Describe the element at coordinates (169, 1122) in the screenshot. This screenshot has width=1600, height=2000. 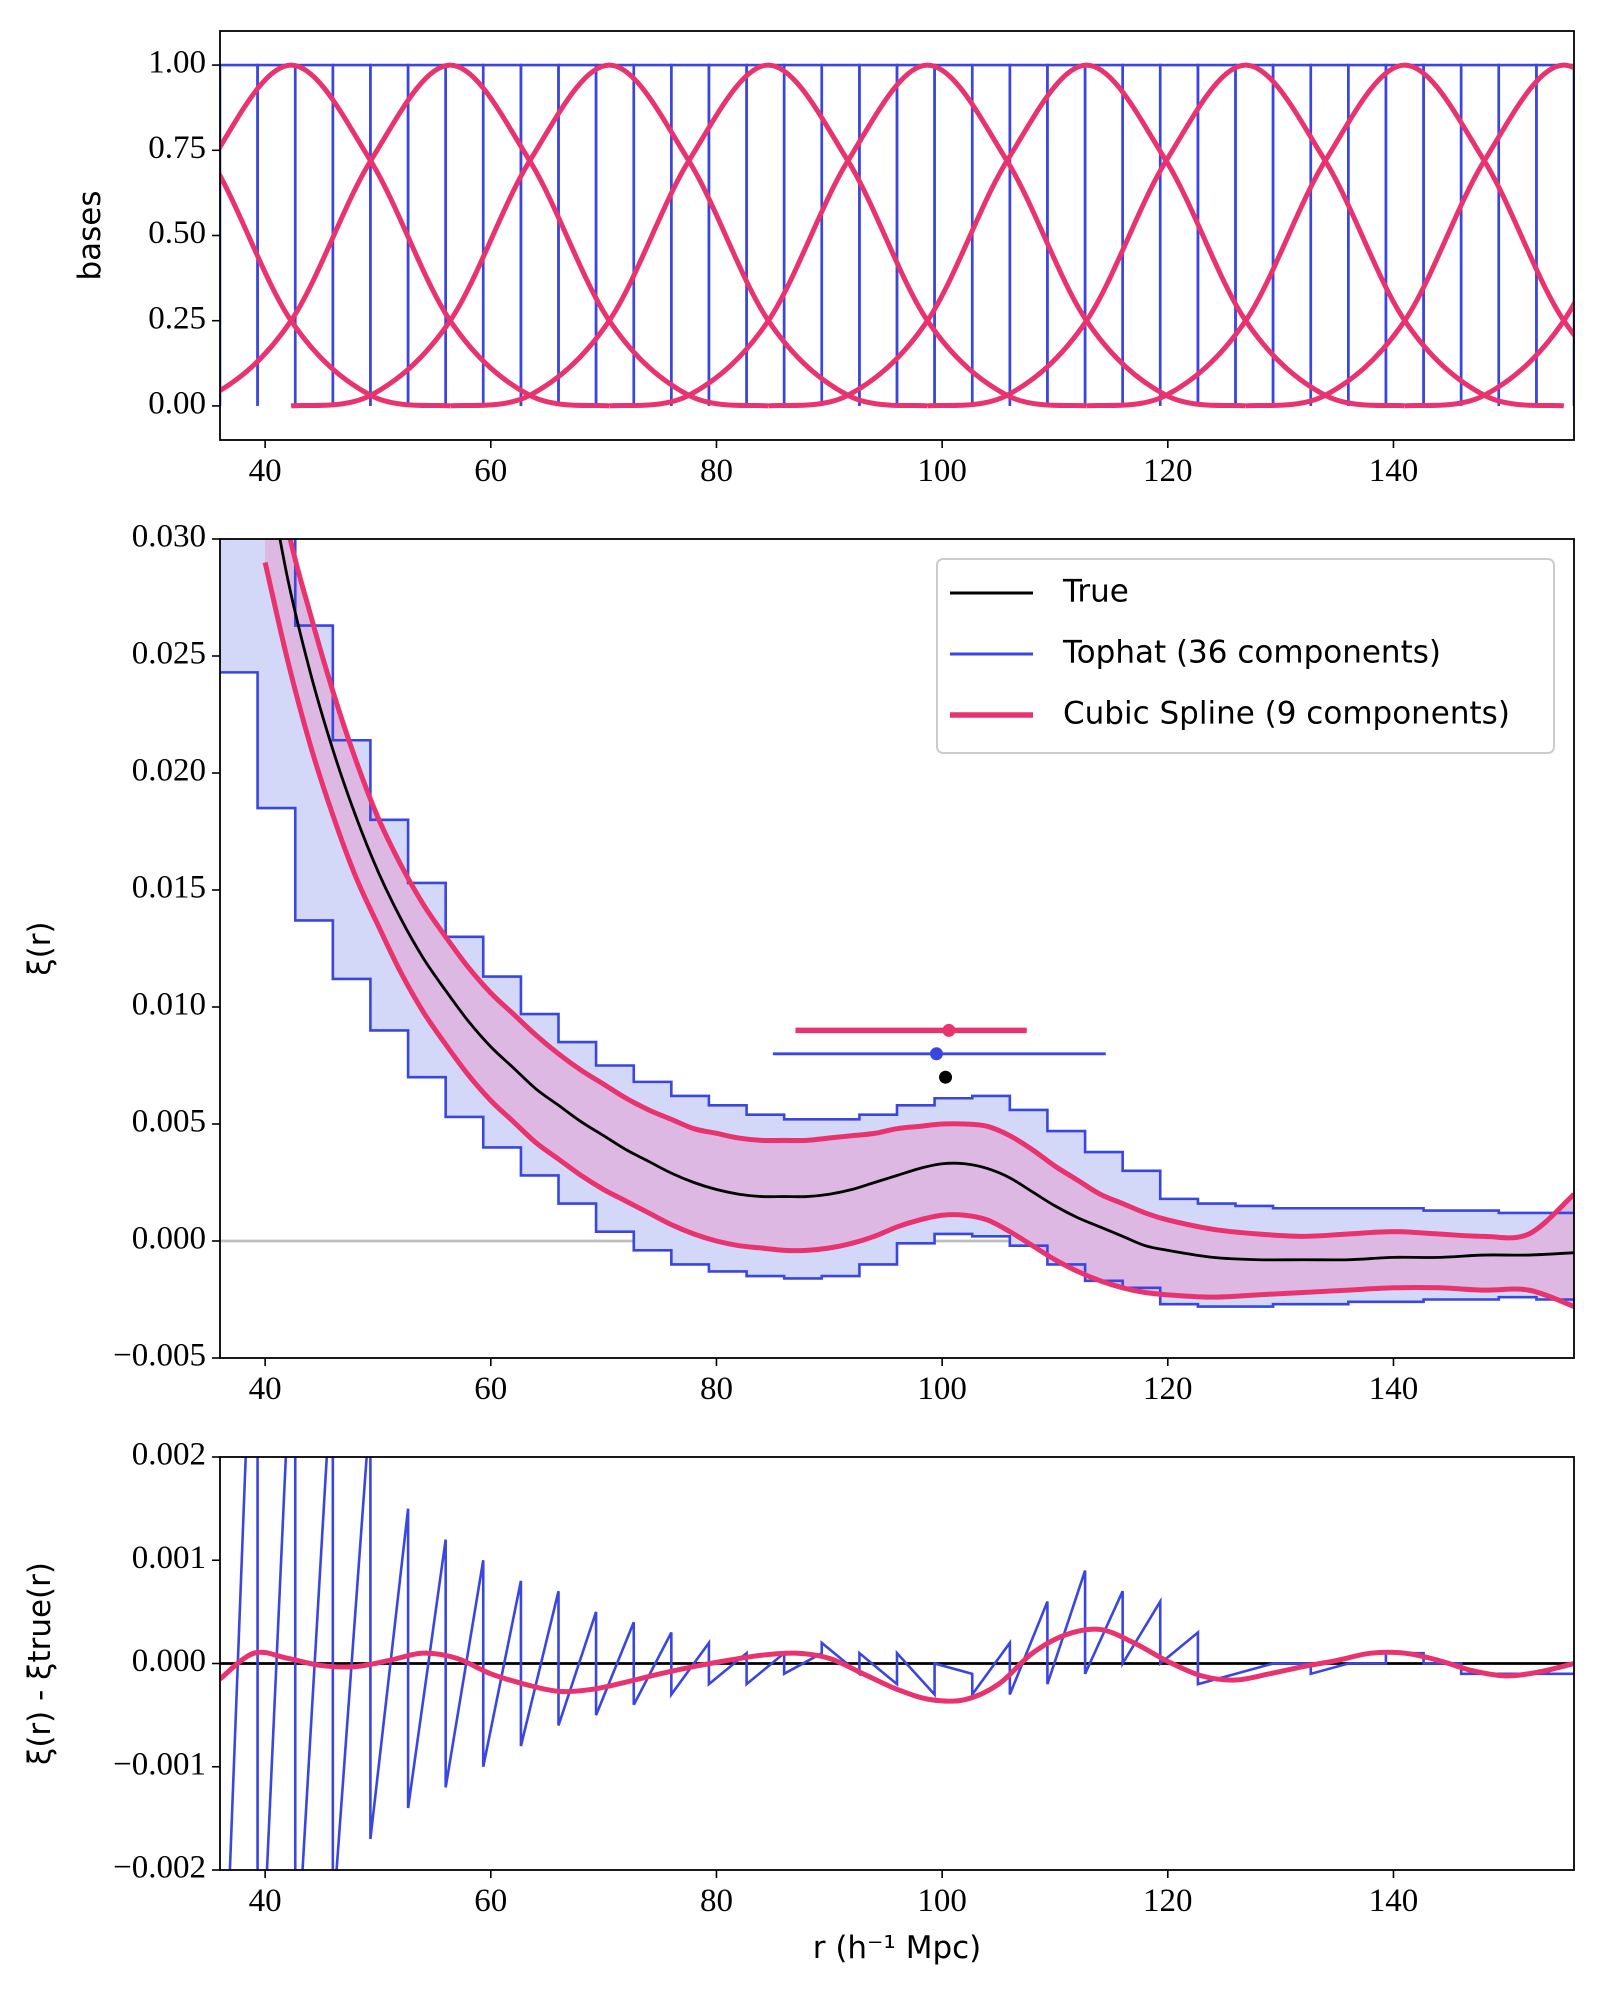
I see `y-tick-label: 0.005` at that location.